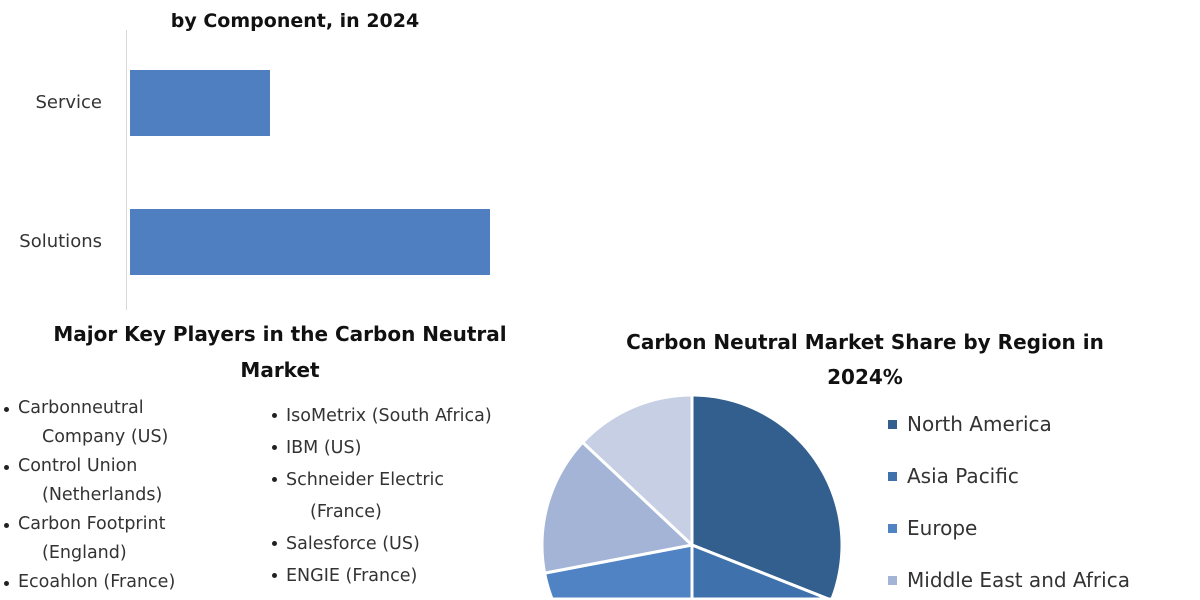 This screenshot has width=1200, height=600. I want to click on legend-label: Europe, so click(942, 528).